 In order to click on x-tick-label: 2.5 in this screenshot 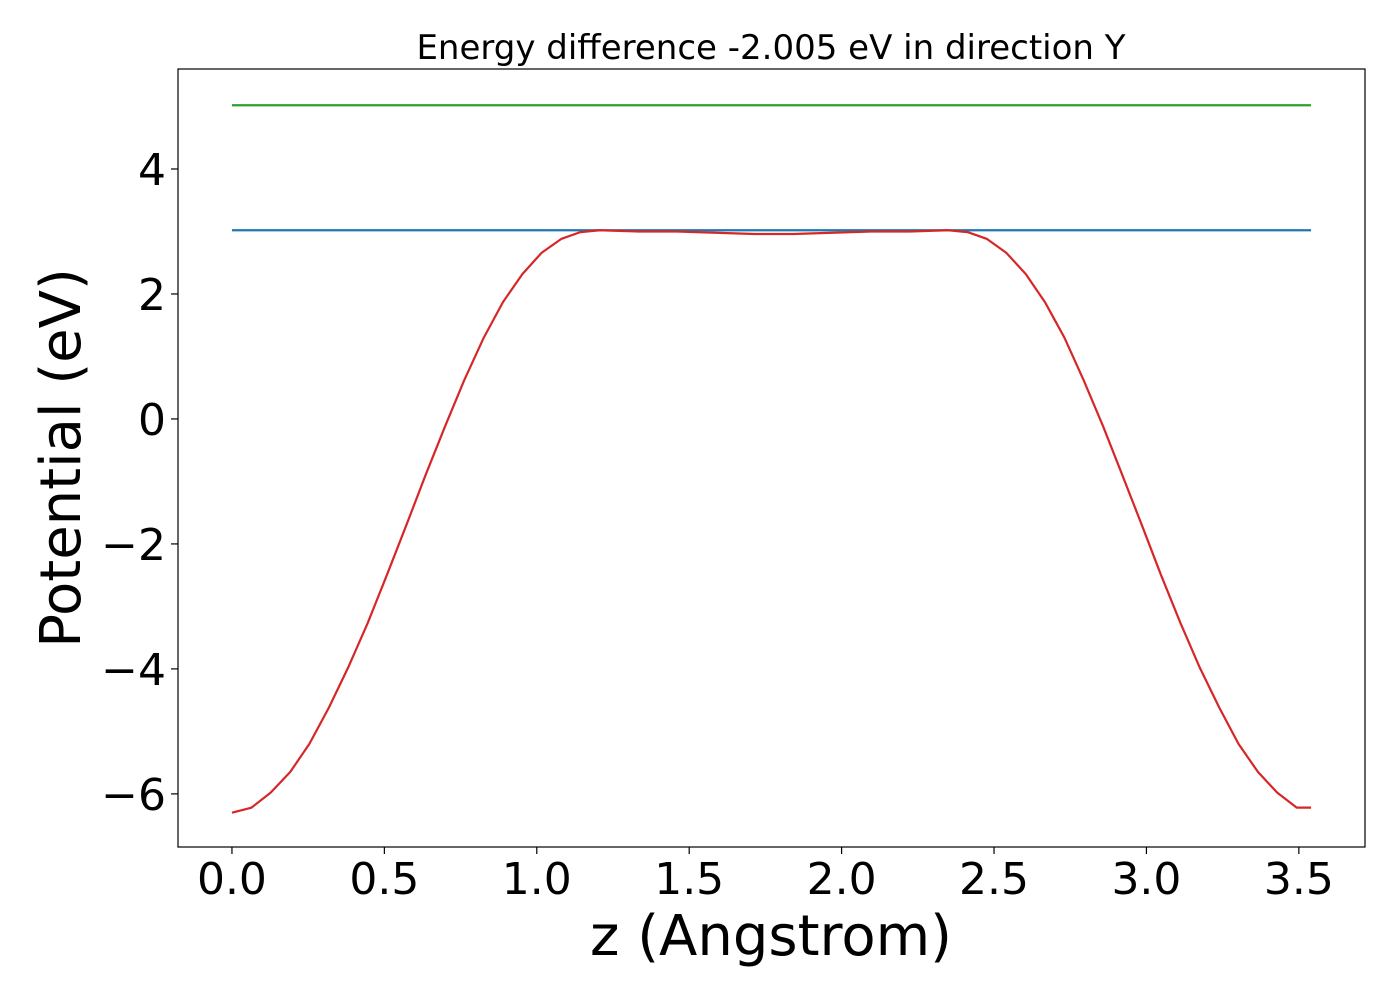, I will do `click(994, 879)`.